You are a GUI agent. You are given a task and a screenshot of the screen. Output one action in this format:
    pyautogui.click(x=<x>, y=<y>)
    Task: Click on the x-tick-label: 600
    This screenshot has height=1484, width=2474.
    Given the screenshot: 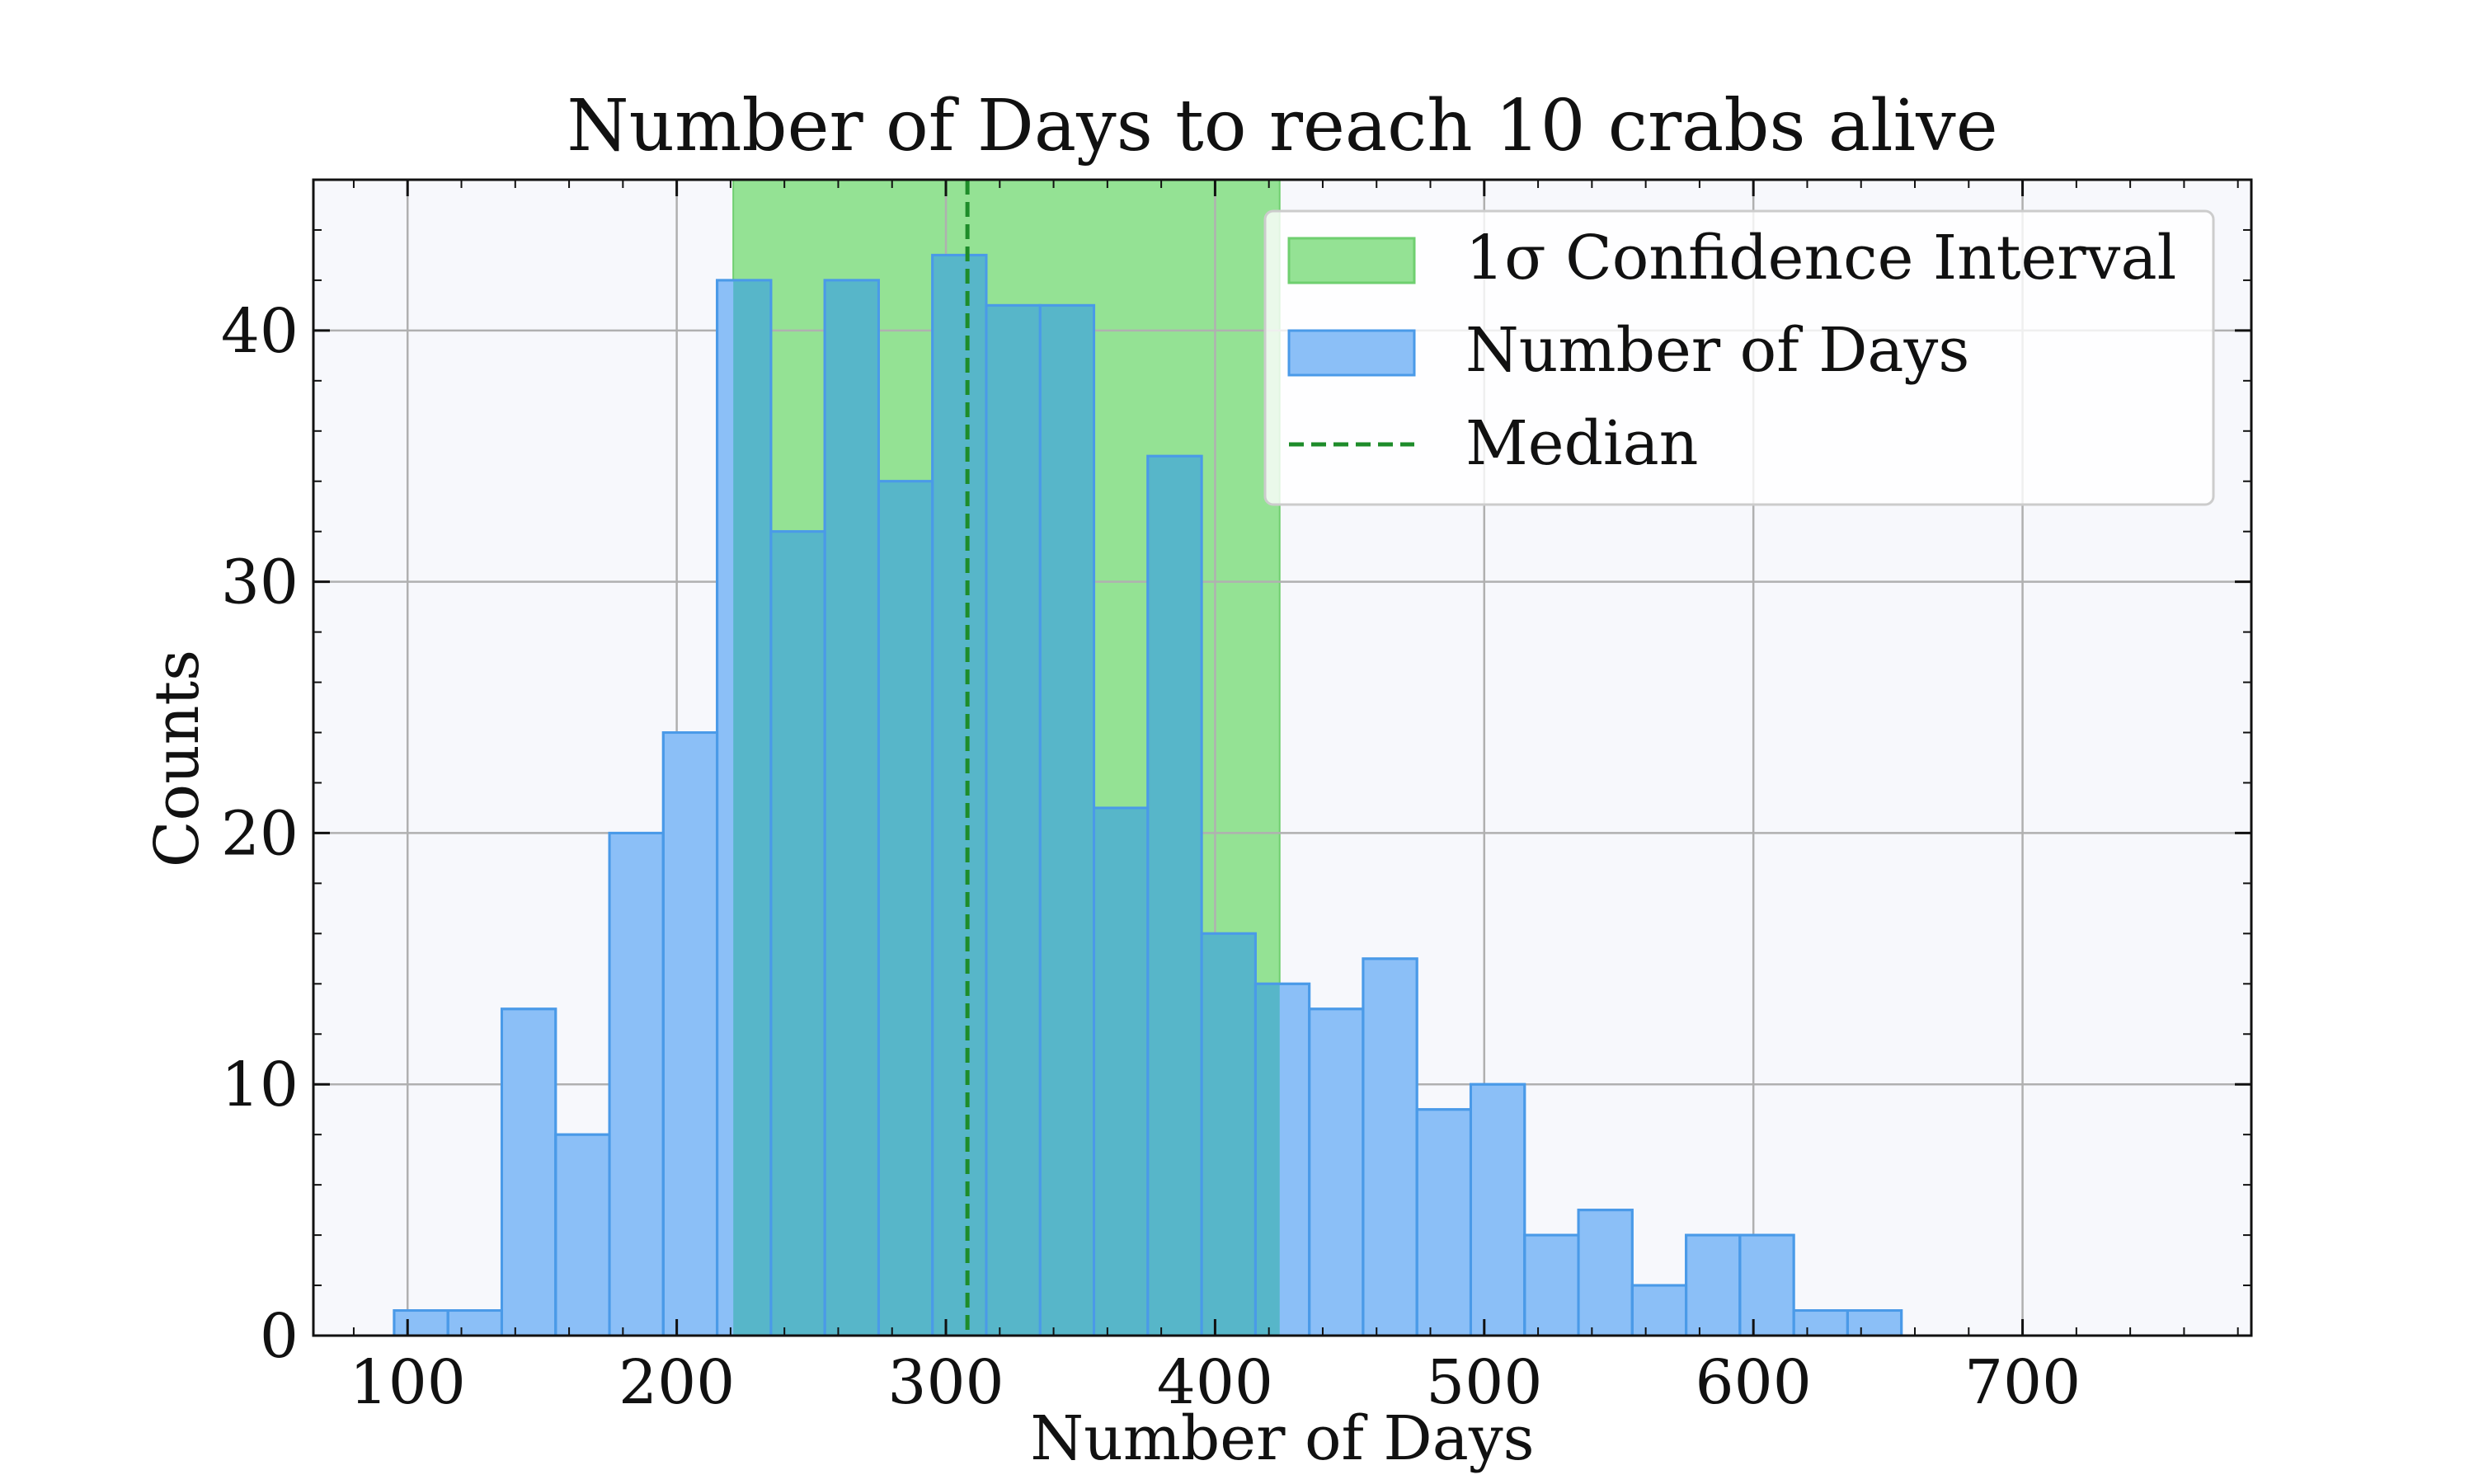 What is the action you would take?
    pyautogui.click(x=1754, y=1382)
    